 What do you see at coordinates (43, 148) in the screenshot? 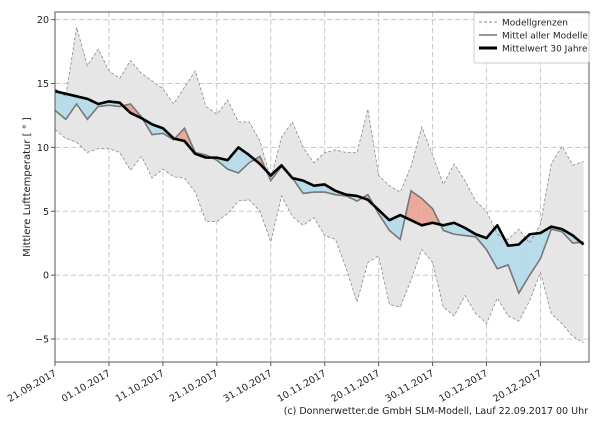
I see `y-tick-label: 10` at bounding box center [43, 148].